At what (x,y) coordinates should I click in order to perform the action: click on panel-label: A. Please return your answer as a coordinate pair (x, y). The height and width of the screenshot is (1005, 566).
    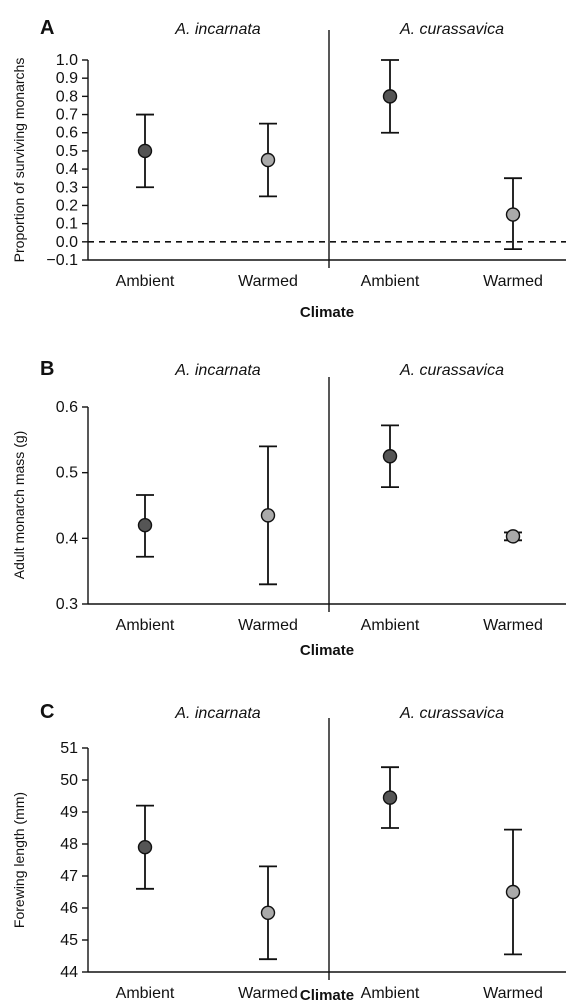
    Looking at the image, I should click on (47, 28).